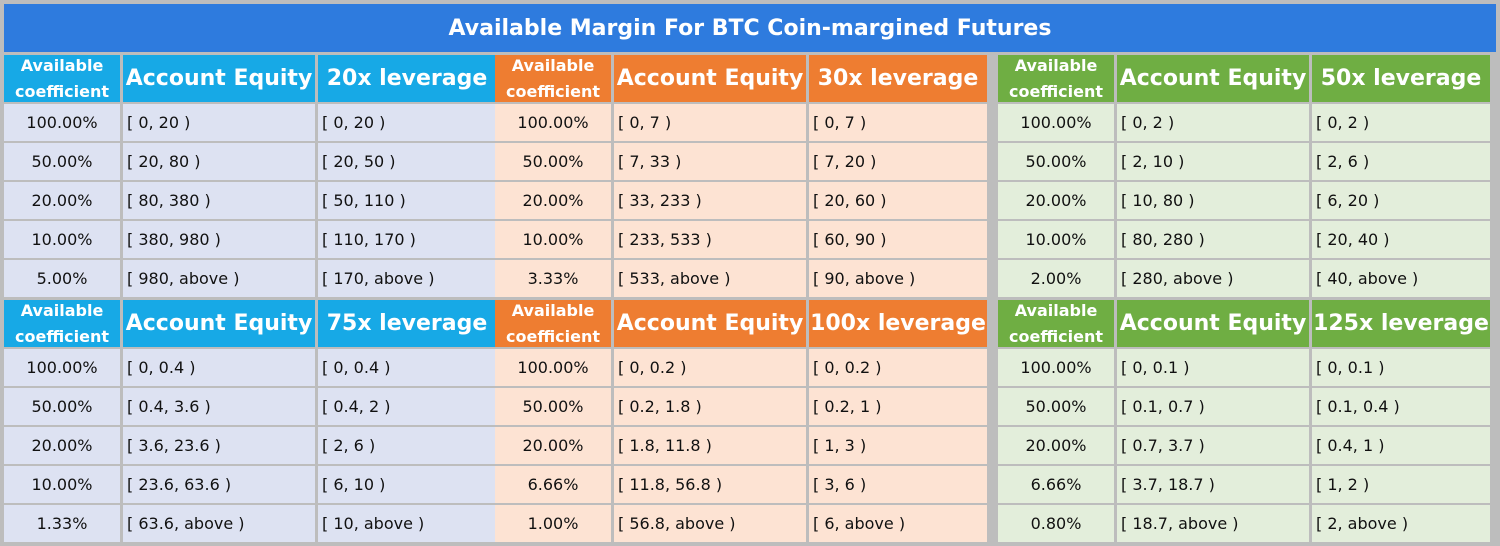  Describe the element at coordinates (219, 484) in the screenshot. I see `equity-range-cell: [ 23.6, 63.6 )` at that location.